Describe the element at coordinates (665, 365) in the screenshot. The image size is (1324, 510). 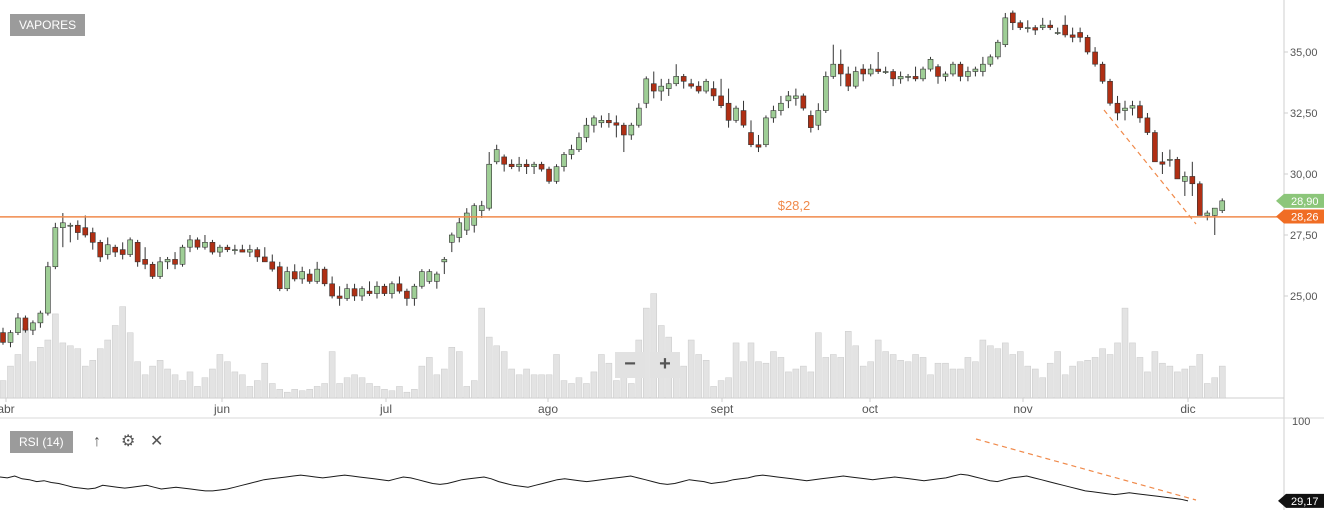
I see `zoom-in-button: +` at that location.